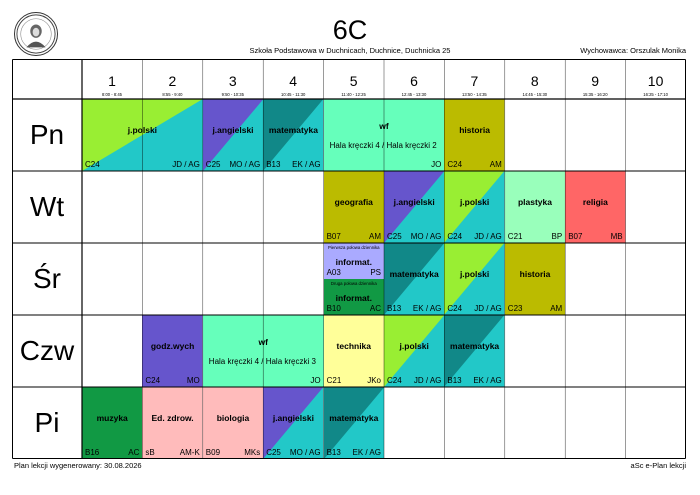 The height and width of the screenshot is (495, 700). What do you see at coordinates (232, 94) in the screenshot?
I see `period-time: 9:50 - 10:35` at bounding box center [232, 94].